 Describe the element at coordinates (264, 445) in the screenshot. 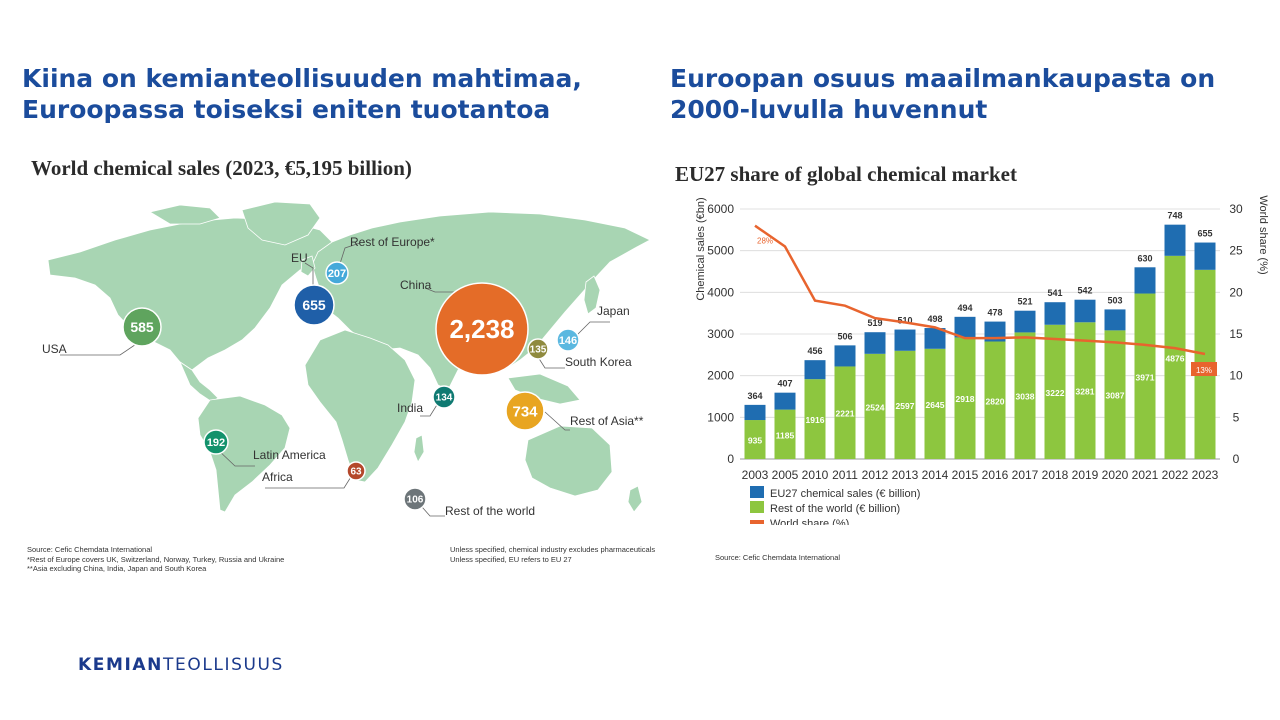

I see `region-latin-america: 192 Latin America` at that location.